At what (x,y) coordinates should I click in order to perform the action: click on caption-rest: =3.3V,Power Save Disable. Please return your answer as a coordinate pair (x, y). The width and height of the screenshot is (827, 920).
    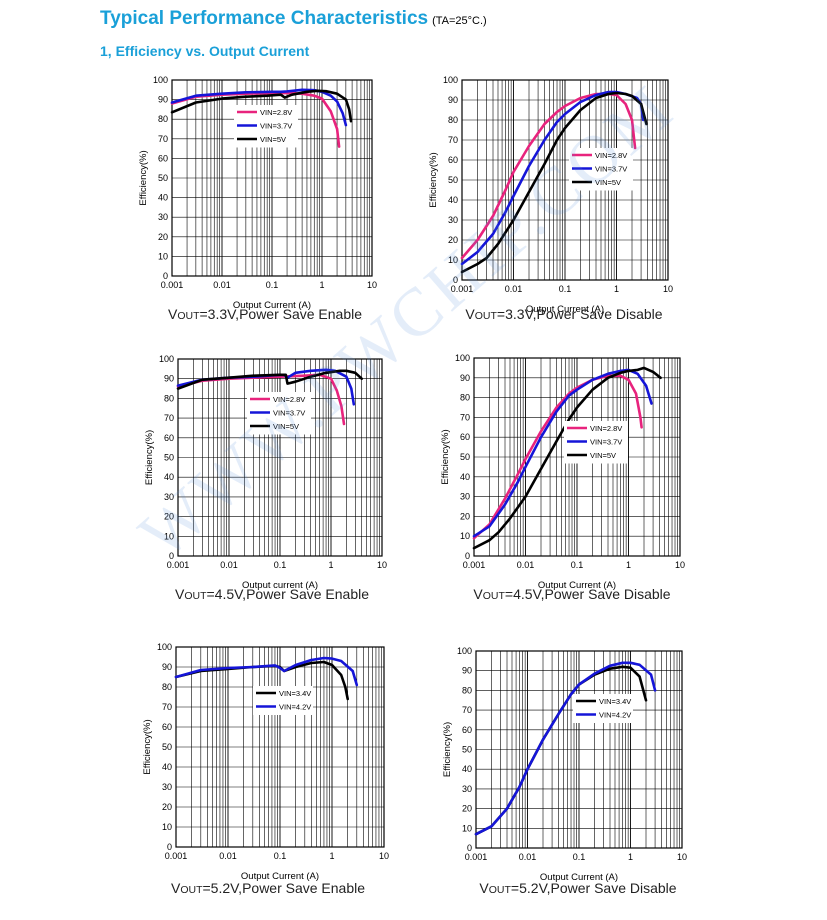
    Looking at the image, I should click on (579, 314).